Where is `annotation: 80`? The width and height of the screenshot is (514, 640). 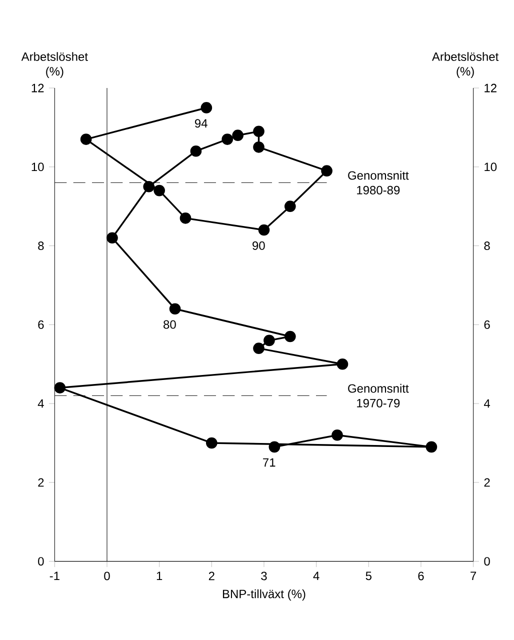 annotation: 80 is located at coordinates (170, 324).